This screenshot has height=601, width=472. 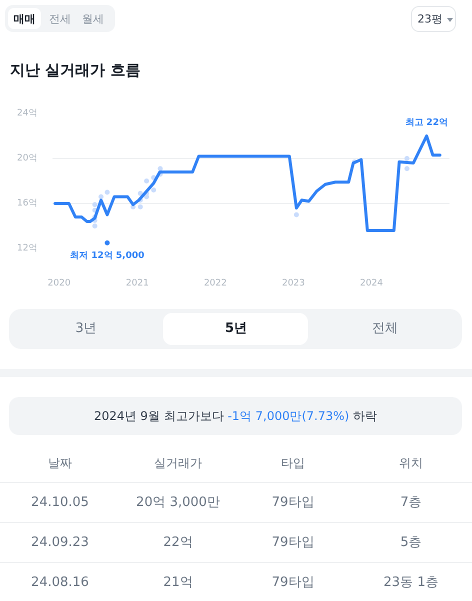 What do you see at coordinates (159, 415) in the screenshot?
I see `text: 2024년 9월 최고가보다` at bounding box center [159, 415].